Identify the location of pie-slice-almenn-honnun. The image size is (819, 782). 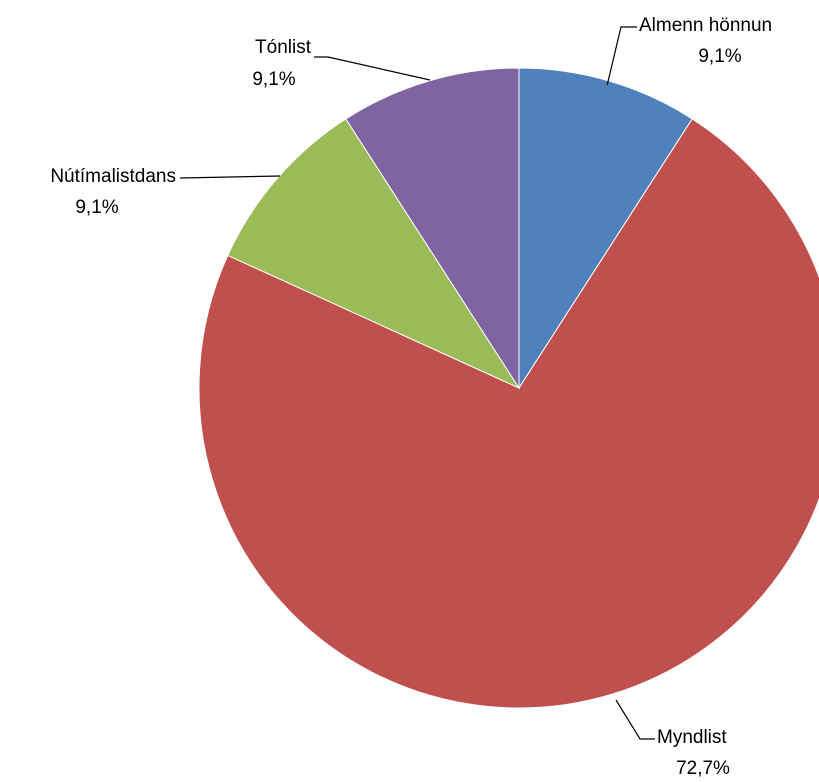
(605, 228).